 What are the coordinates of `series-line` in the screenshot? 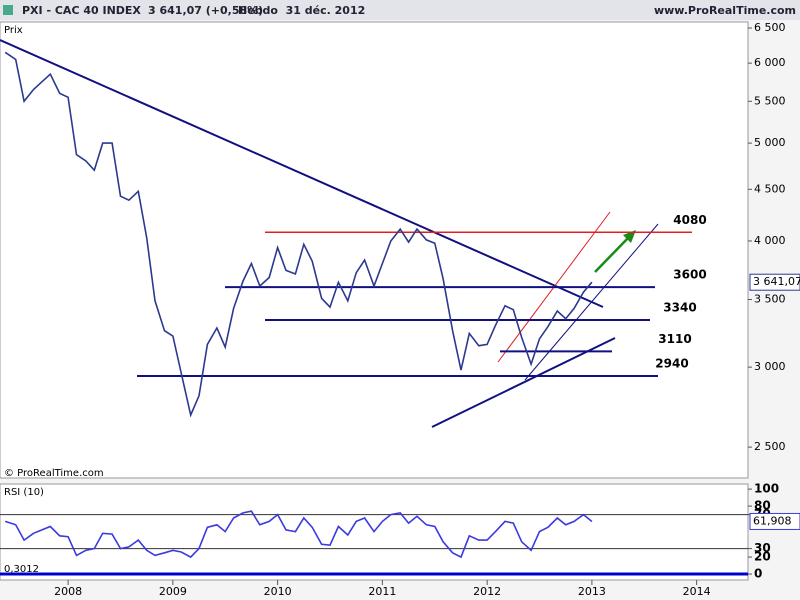 It's located at (298, 534).